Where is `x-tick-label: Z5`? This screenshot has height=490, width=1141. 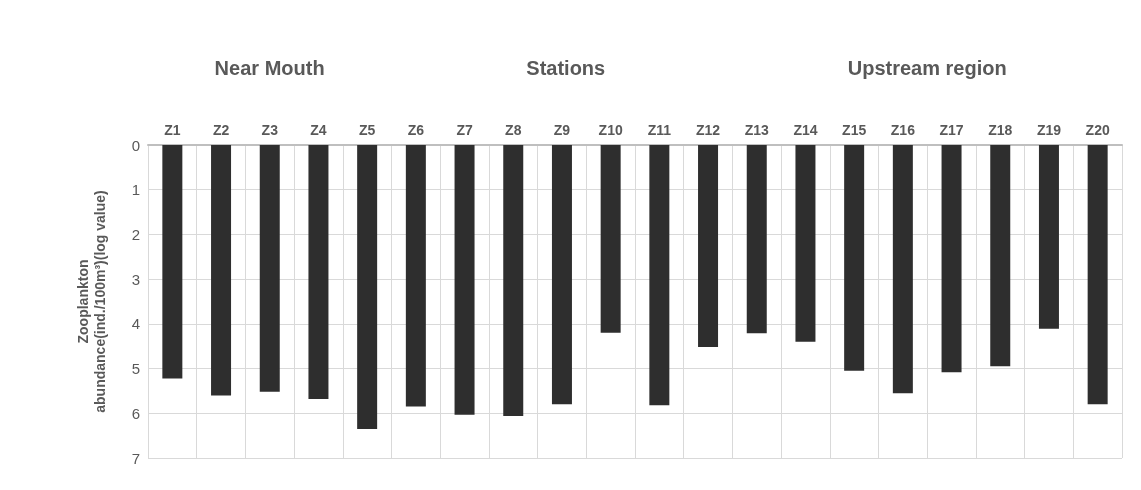 x-tick-label: Z5 is located at coordinates (367, 130).